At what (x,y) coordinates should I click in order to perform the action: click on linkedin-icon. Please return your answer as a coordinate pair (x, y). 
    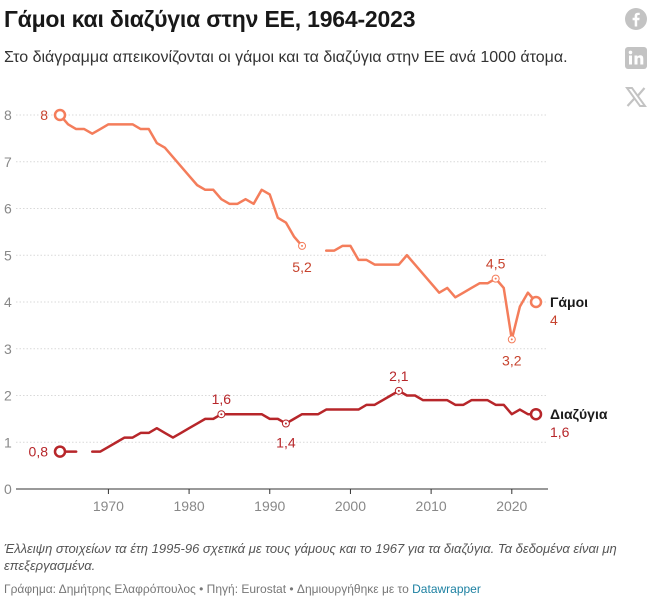
    Looking at the image, I should click on (636, 58).